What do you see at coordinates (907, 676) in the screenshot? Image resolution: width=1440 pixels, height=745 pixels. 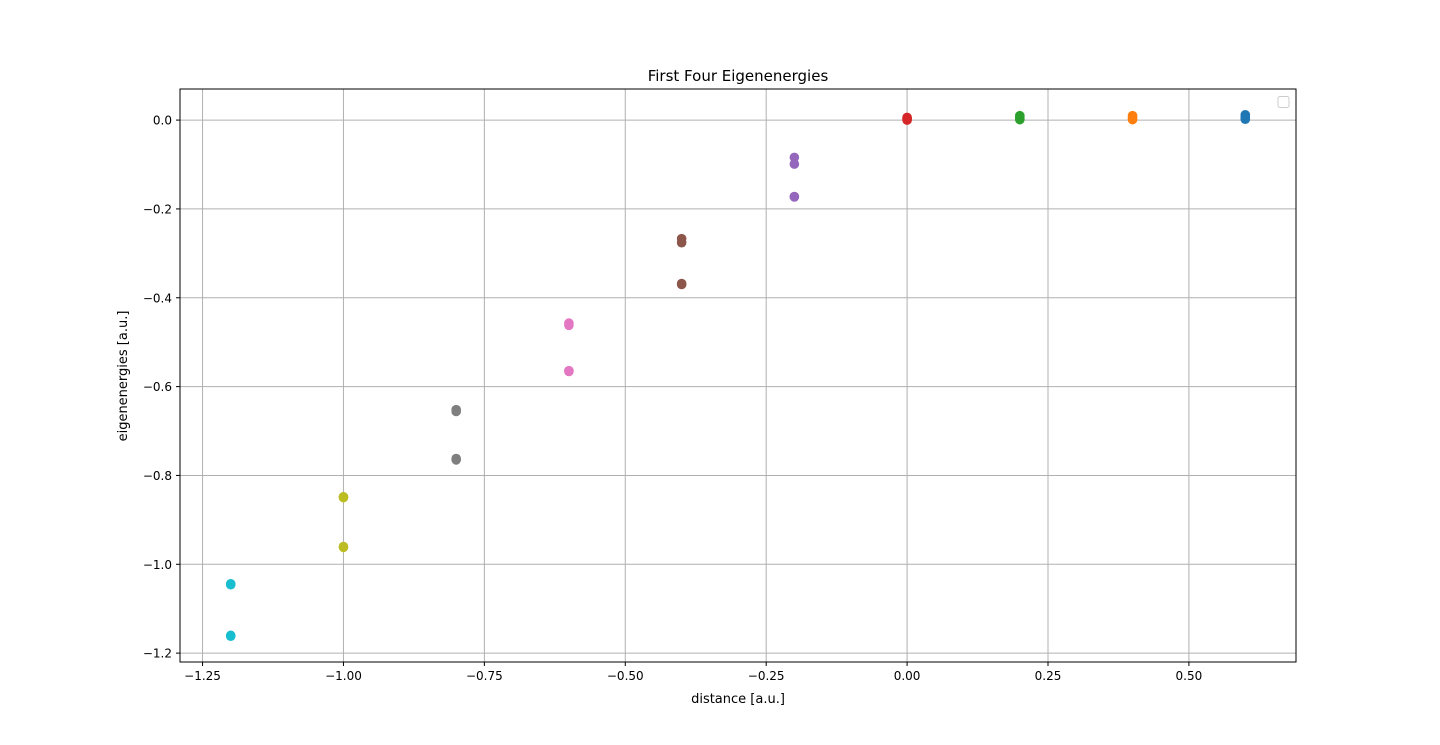 I see `x-tick-label: 0.00` at bounding box center [907, 676].